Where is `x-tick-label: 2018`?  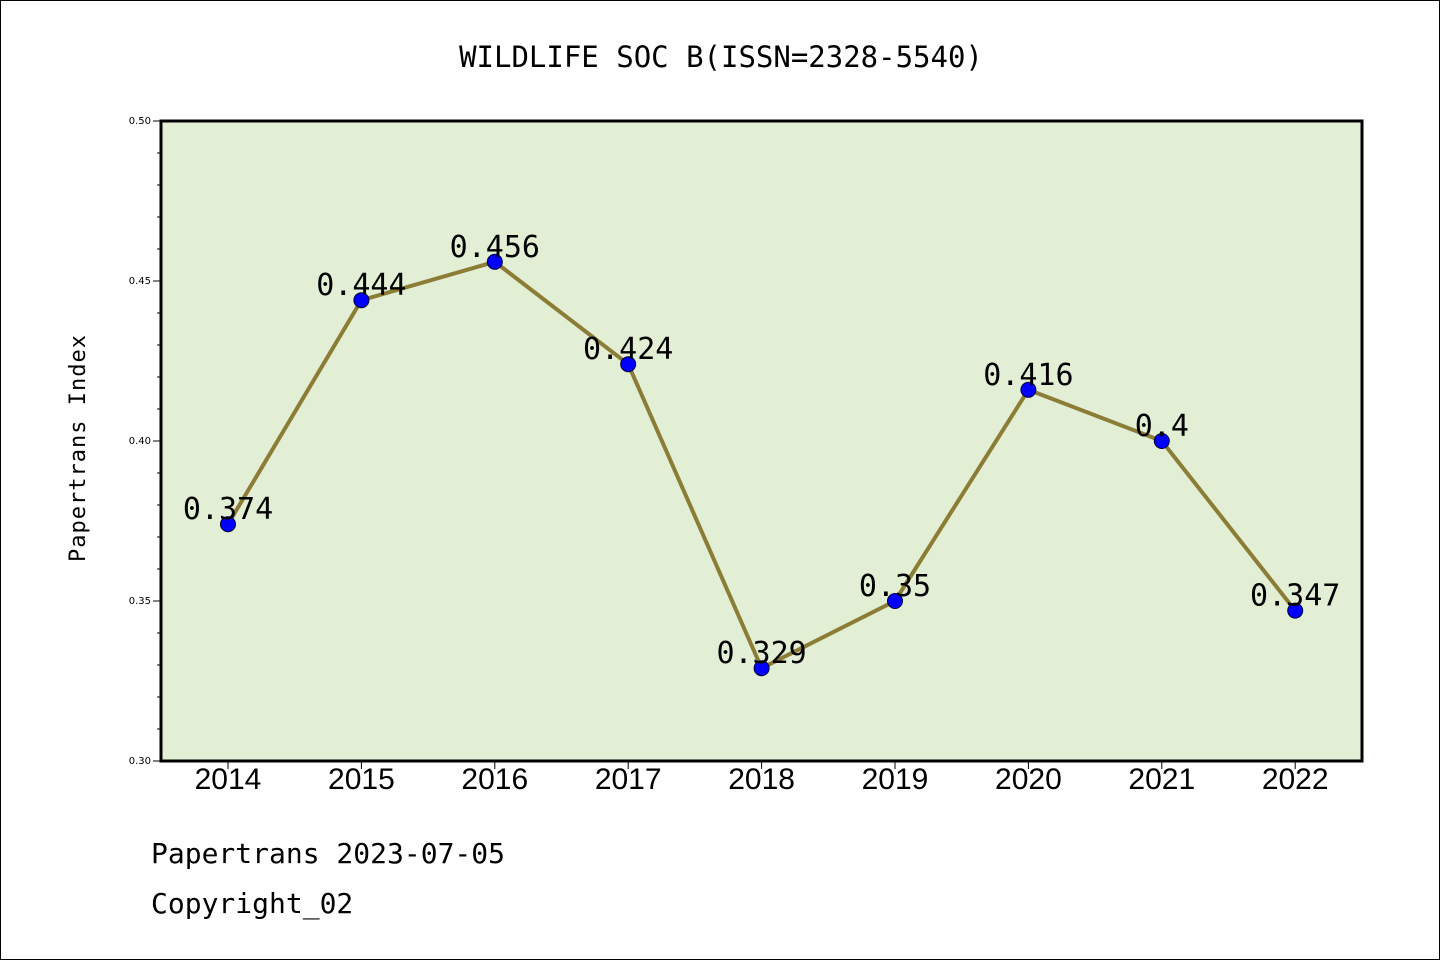
x-tick-label: 2018 is located at coordinates (761, 779).